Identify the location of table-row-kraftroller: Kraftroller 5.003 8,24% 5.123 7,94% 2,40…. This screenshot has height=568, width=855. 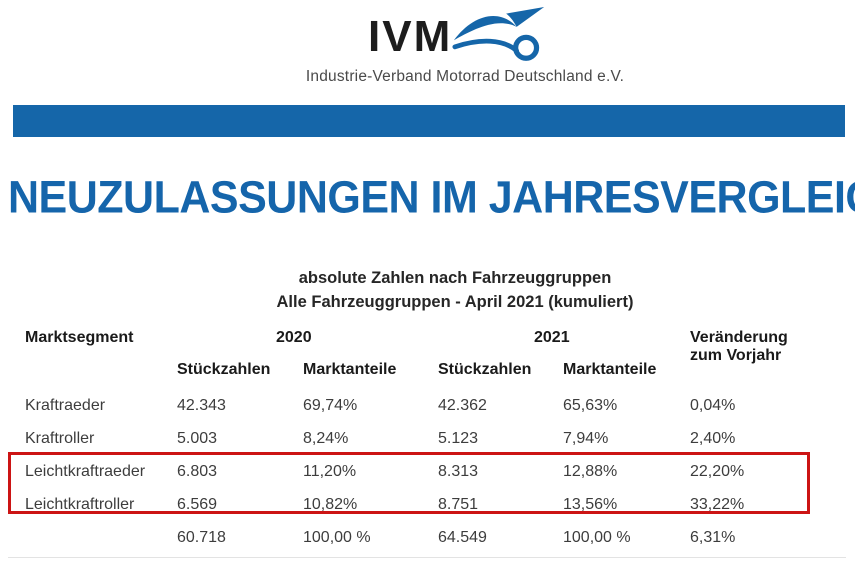
(427, 440).